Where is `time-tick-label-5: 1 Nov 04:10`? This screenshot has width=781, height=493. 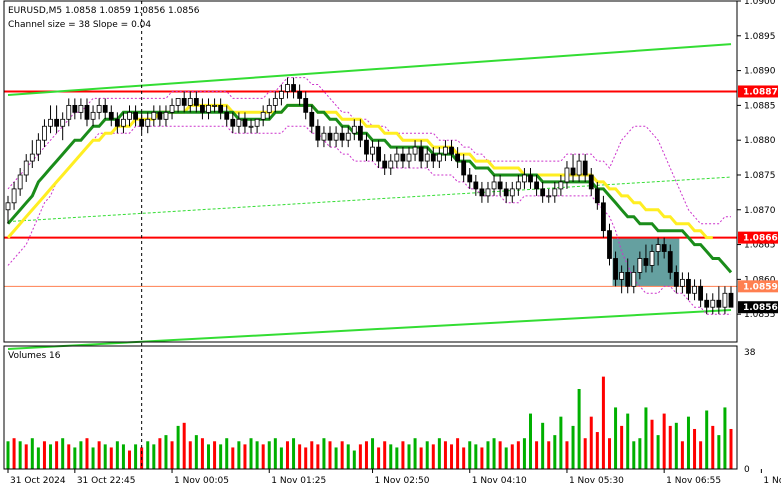
time-tick-label-5: 1 Nov 04:10 is located at coordinates (499, 481).